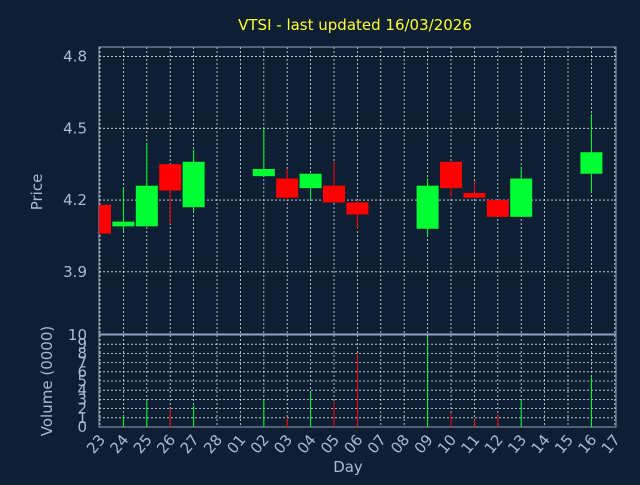 This screenshot has height=485, width=640. What do you see at coordinates (82, 390) in the screenshot?
I see `volume-tick-label: 4` at bounding box center [82, 390].